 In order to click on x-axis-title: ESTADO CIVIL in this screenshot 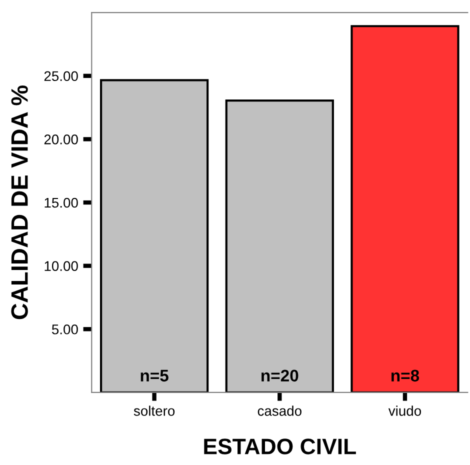, I will do `click(280, 446)`.